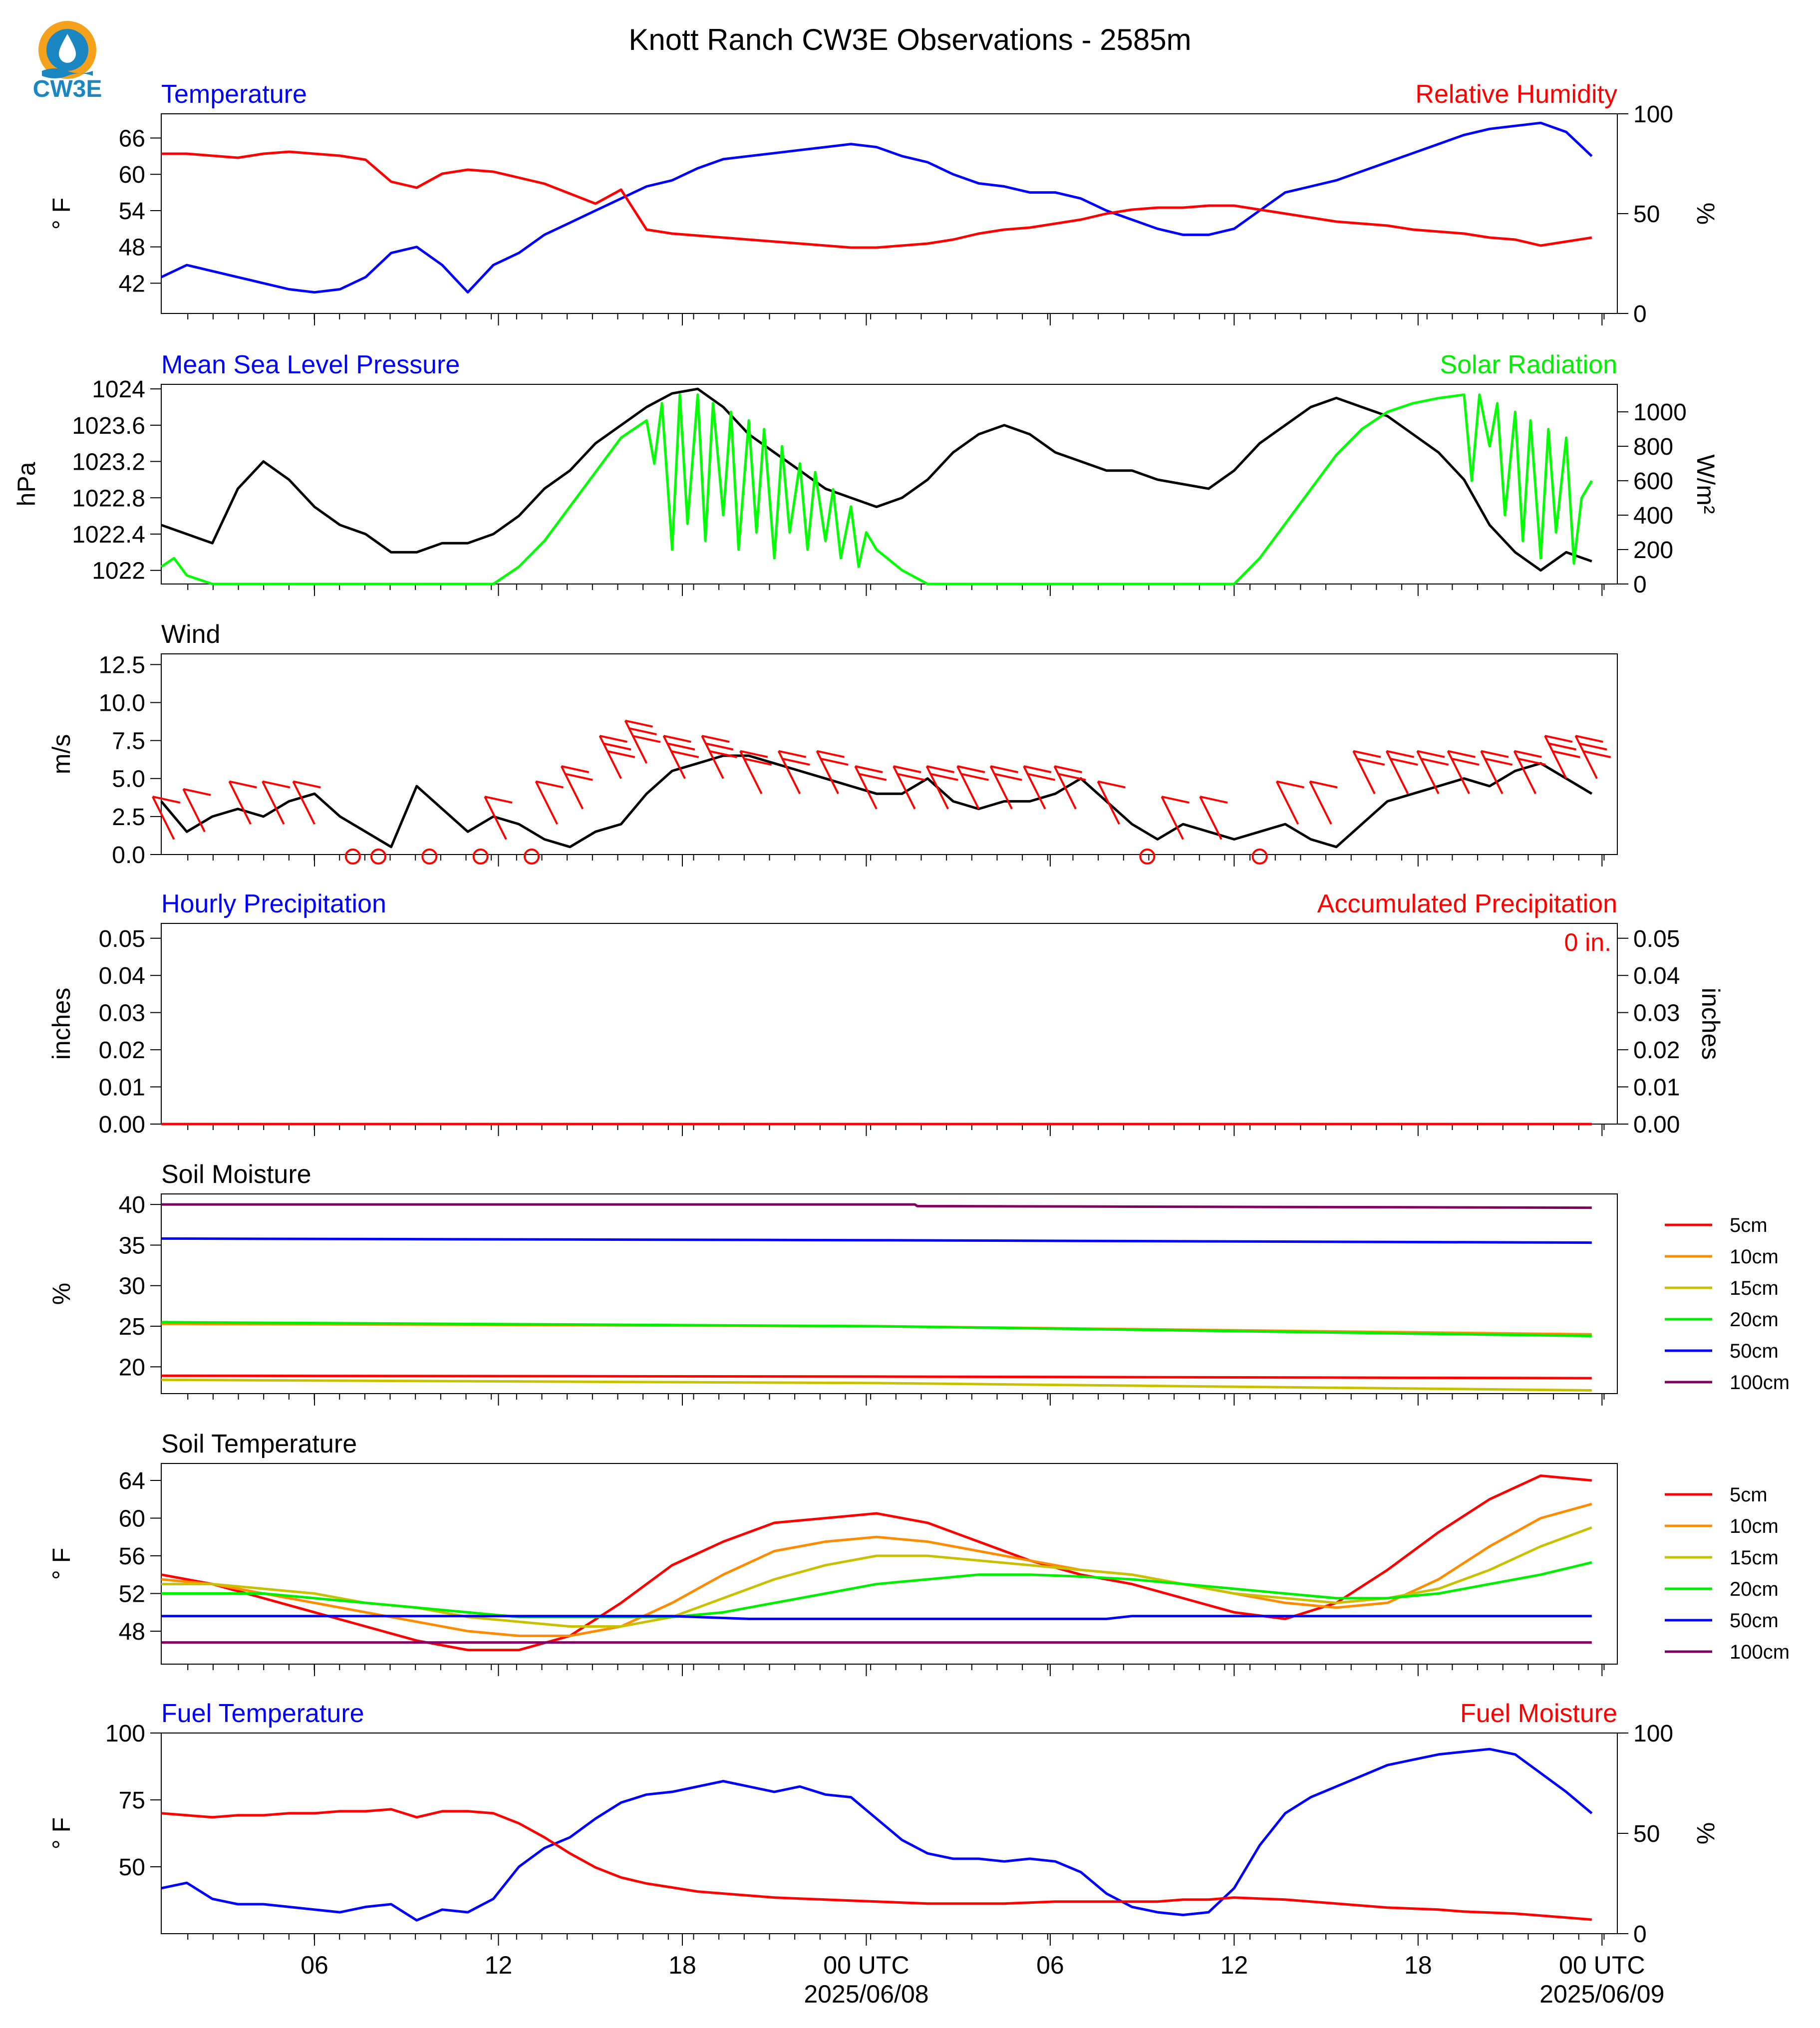  Describe the element at coordinates (310, 364) in the screenshot. I see `panel-mslp_solar-left-title: Mean Sea Level Pressure` at that location.